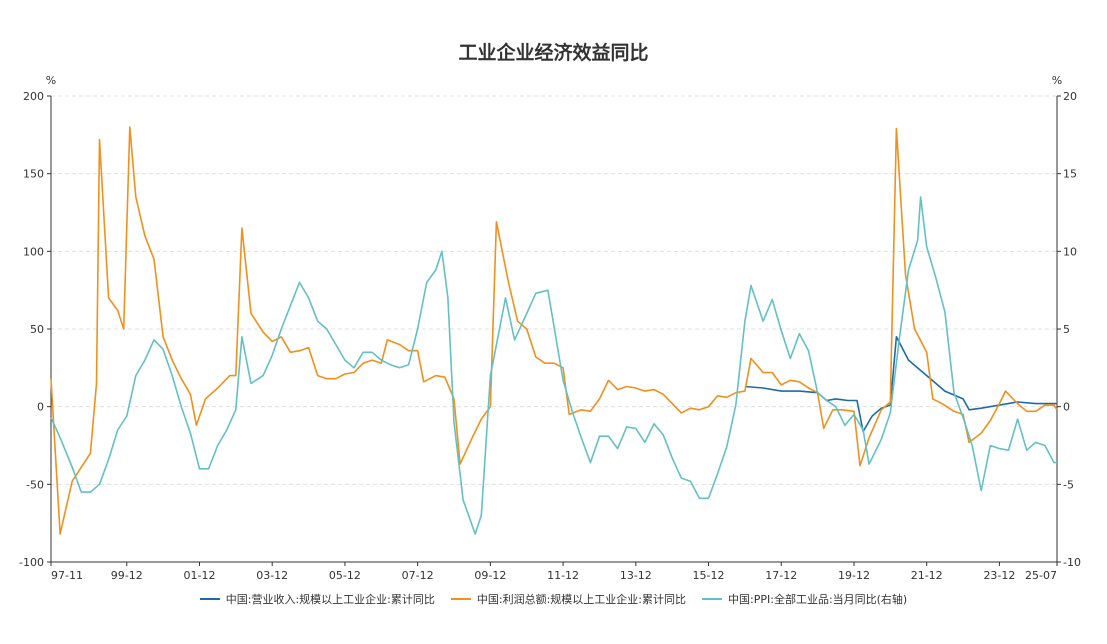  What do you see at coordinates (33, 174) in the screenshot?
I see `left-tick-label: 150` at bounding box center [33, 174].